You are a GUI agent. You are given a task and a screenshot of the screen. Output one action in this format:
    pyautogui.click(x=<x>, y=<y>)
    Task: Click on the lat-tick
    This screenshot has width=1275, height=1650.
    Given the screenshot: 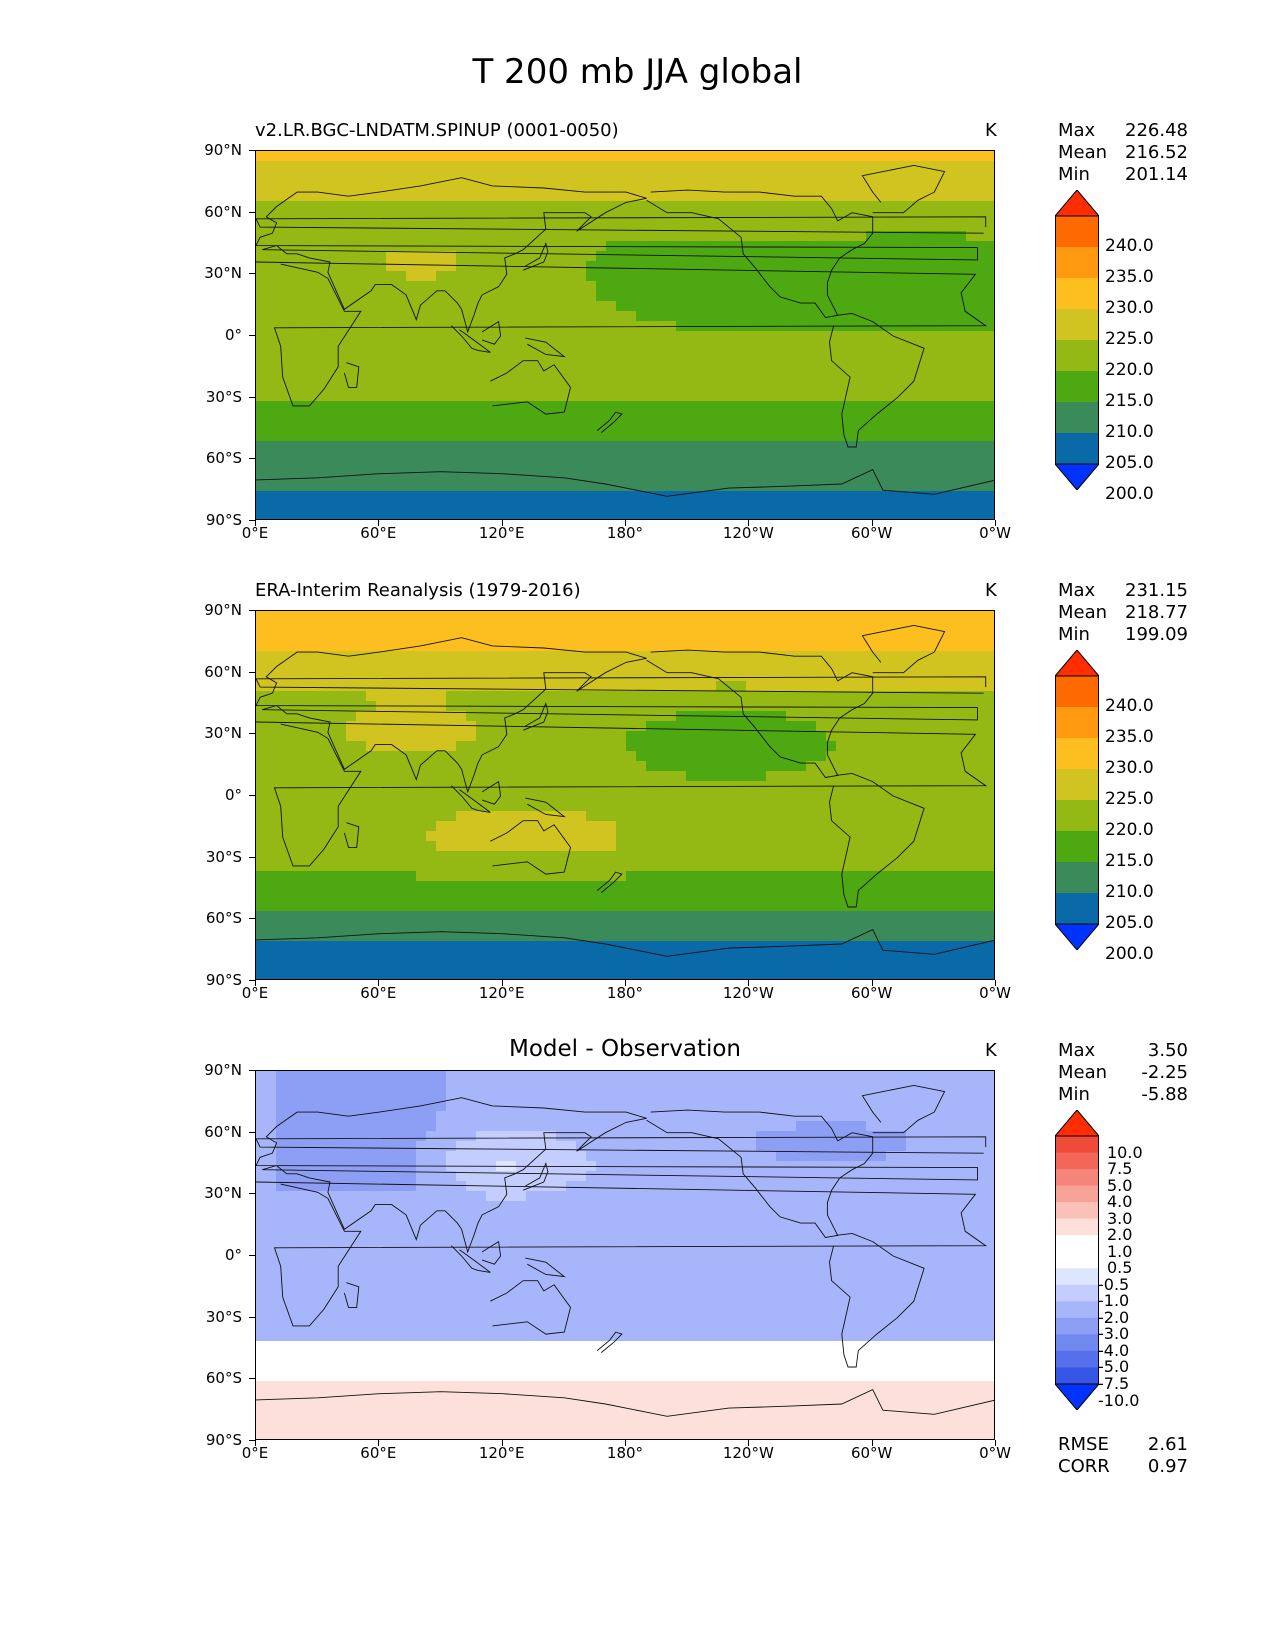 What is the action you would take?
    pyautogui.click(x=252, y=459)
    